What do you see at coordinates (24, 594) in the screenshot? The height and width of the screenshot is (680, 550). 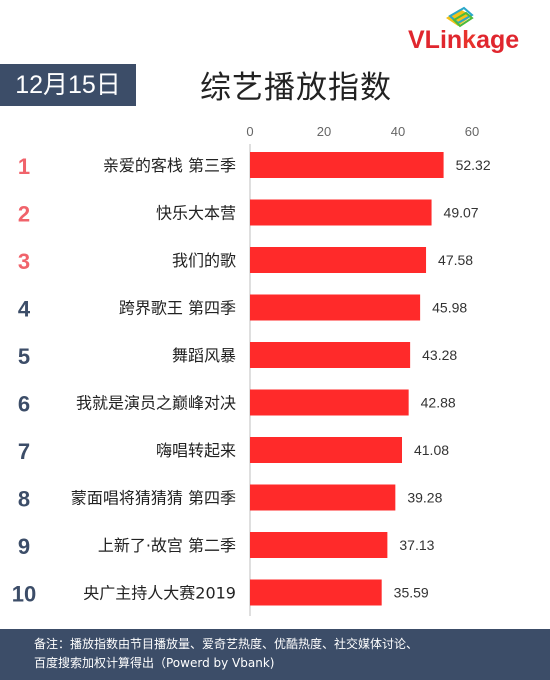 I see `rank-number: 10` at bounding box center [24, 594].